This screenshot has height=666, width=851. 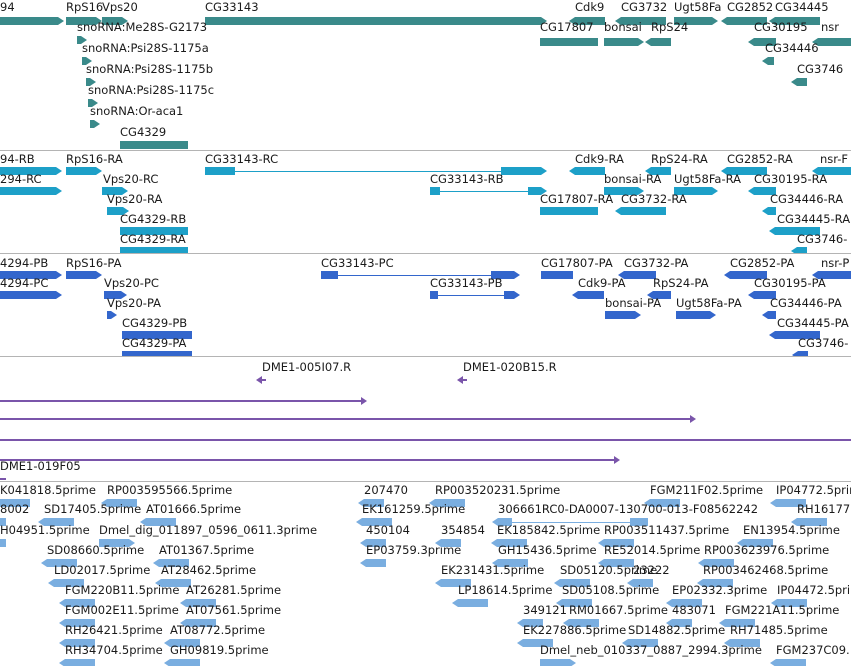 What do you see at coordinates (547, 550) in the screenshot?
I see `feature-label: GH15436.5prime` at bounding box center [547, 550].